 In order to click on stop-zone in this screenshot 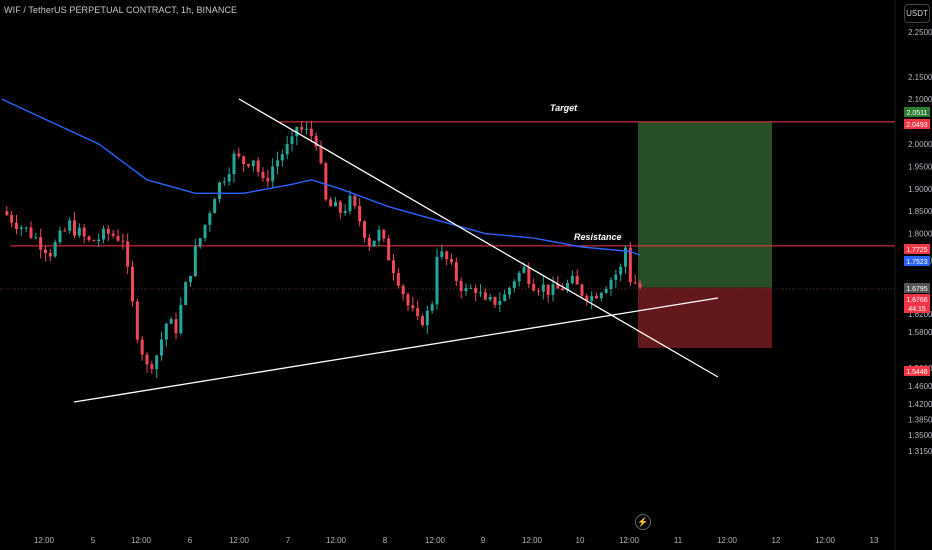, I will do `click(705, 317)`.